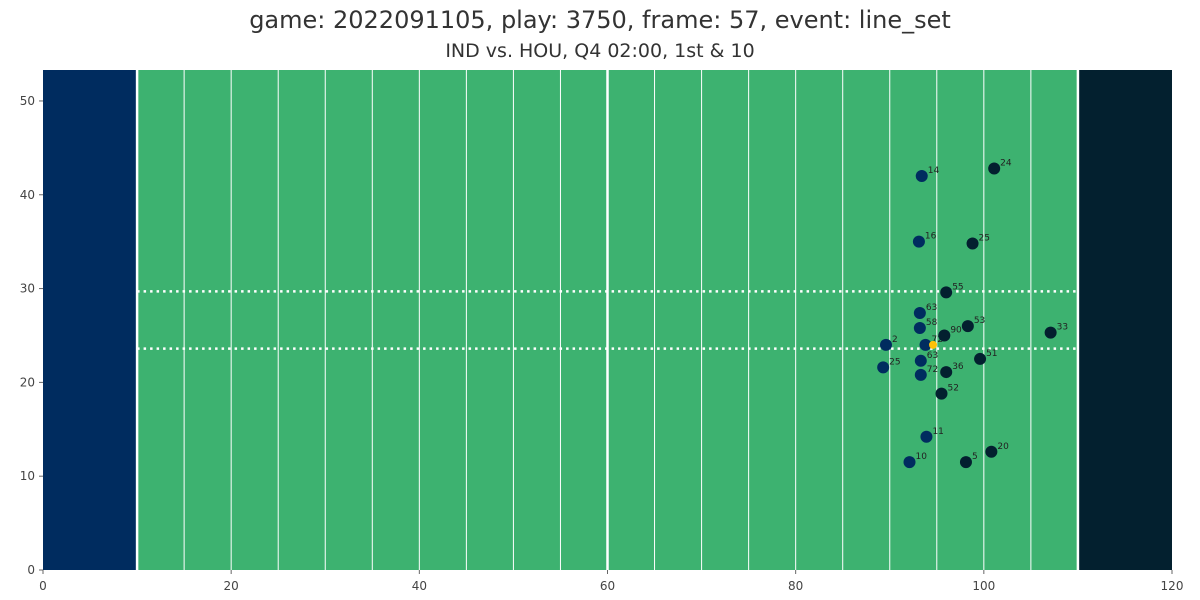 The image size is (1200, 600). What do you see at coordinates (1172, 586) in the screenshot?
I see `x-tick-label: 120` at bounding box center [1172, 586].